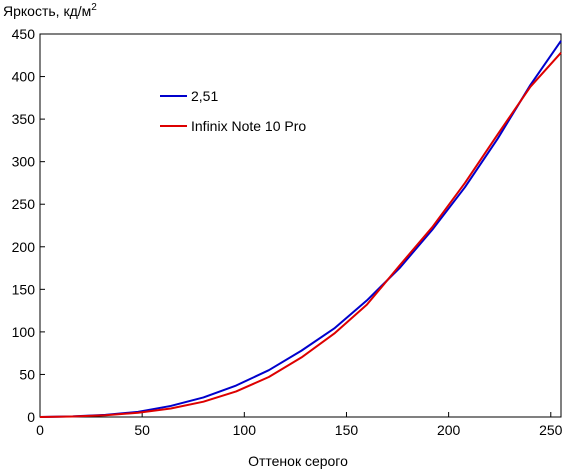  I want to click on legend: 2,51 Infinix Note 10 Pro, so click(233, 111).